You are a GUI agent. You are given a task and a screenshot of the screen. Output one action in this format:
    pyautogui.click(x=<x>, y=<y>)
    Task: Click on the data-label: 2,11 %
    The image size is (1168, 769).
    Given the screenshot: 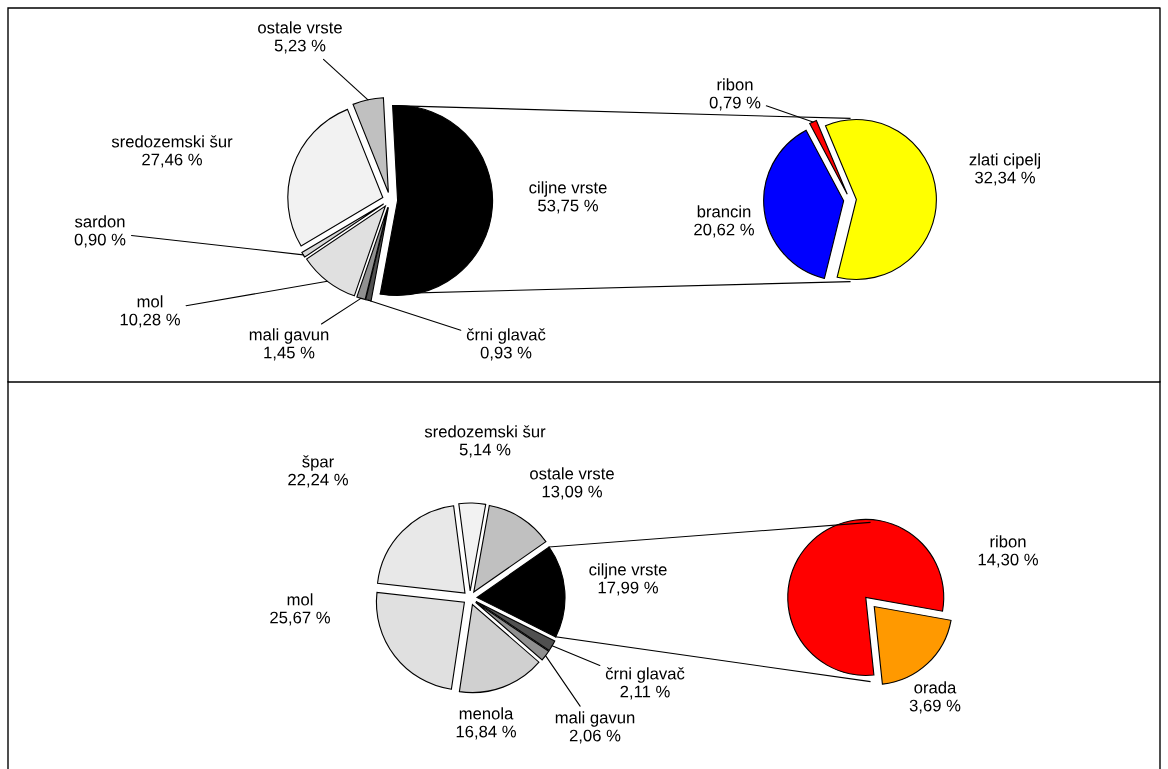 What is the action you would take?
    pyautogui.click(x=645, y=692)
    